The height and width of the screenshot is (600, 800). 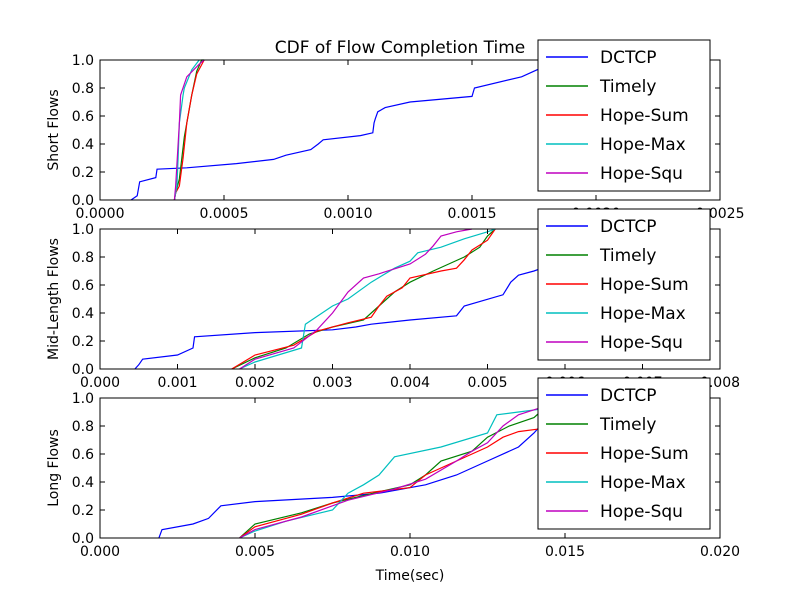 I want to click on mid-length-flows-x-tick-label: 0.002, so click(x=255, y=383).